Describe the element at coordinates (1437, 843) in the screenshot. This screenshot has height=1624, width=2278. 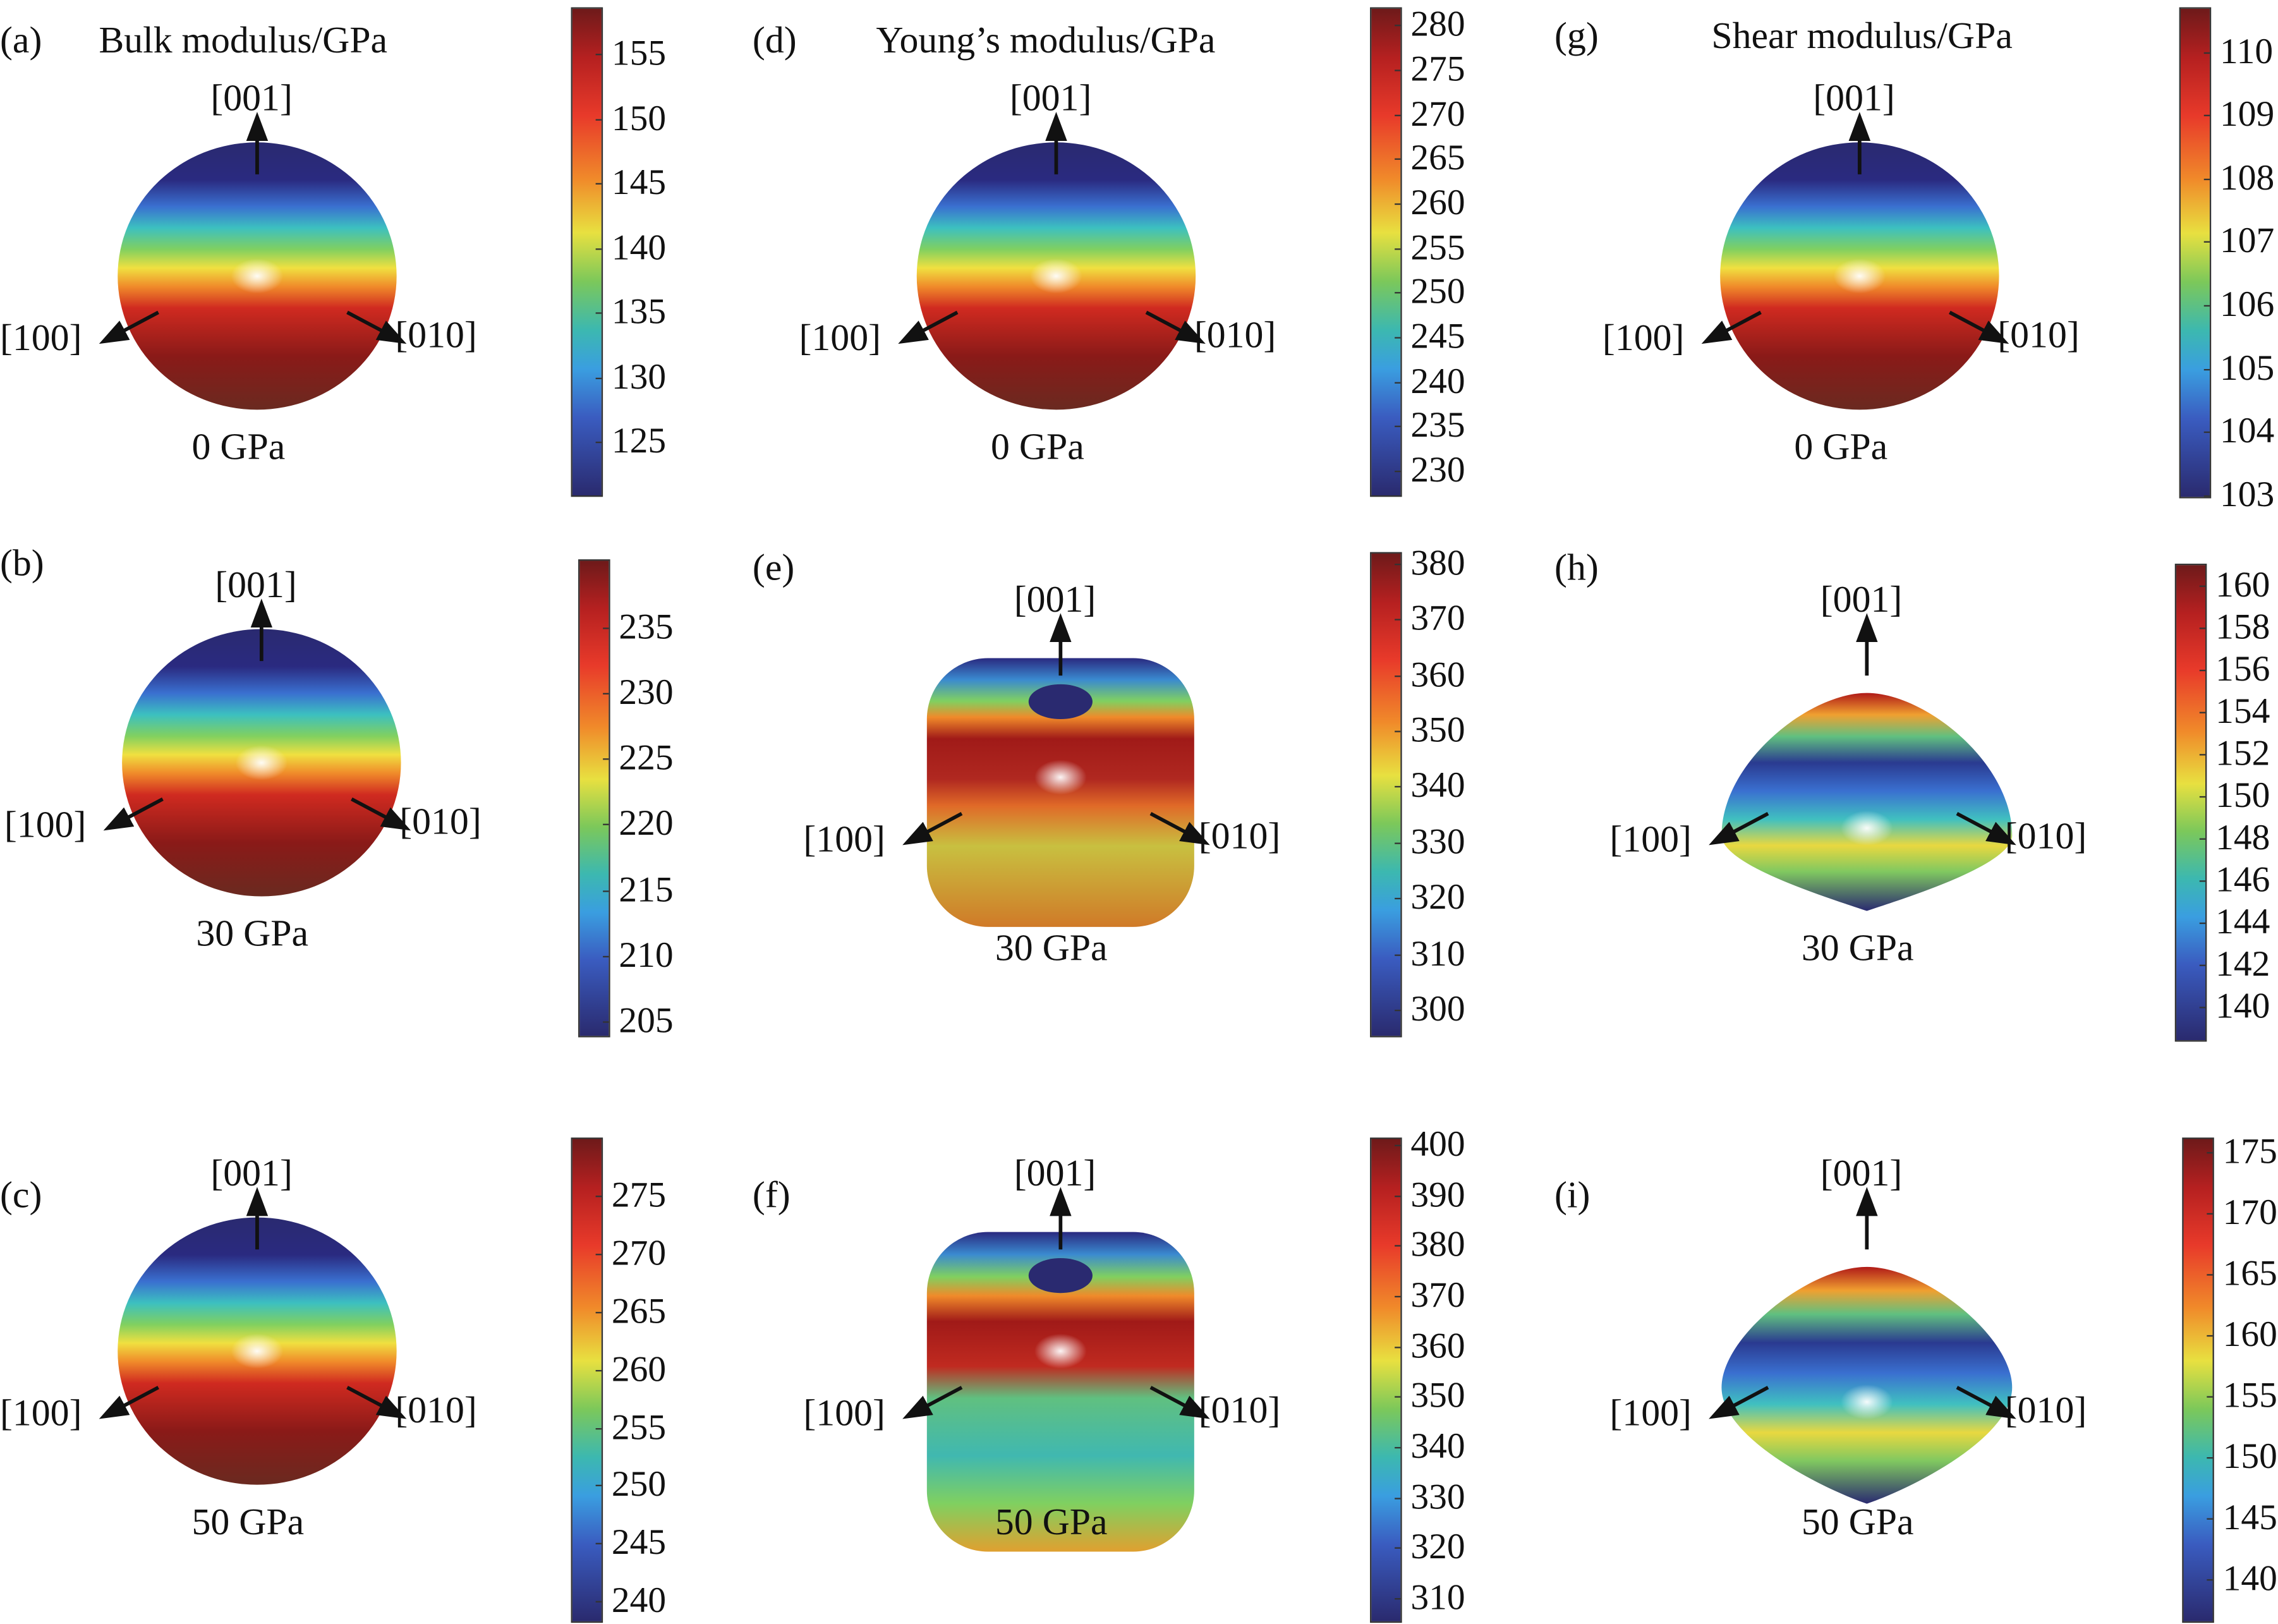
I see `colorbar-tick-label: 330` at that location.